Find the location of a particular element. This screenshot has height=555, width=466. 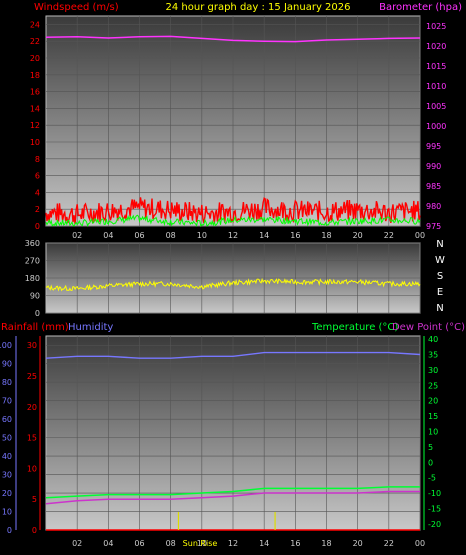

gust-line is located at coordinates (233, 221).